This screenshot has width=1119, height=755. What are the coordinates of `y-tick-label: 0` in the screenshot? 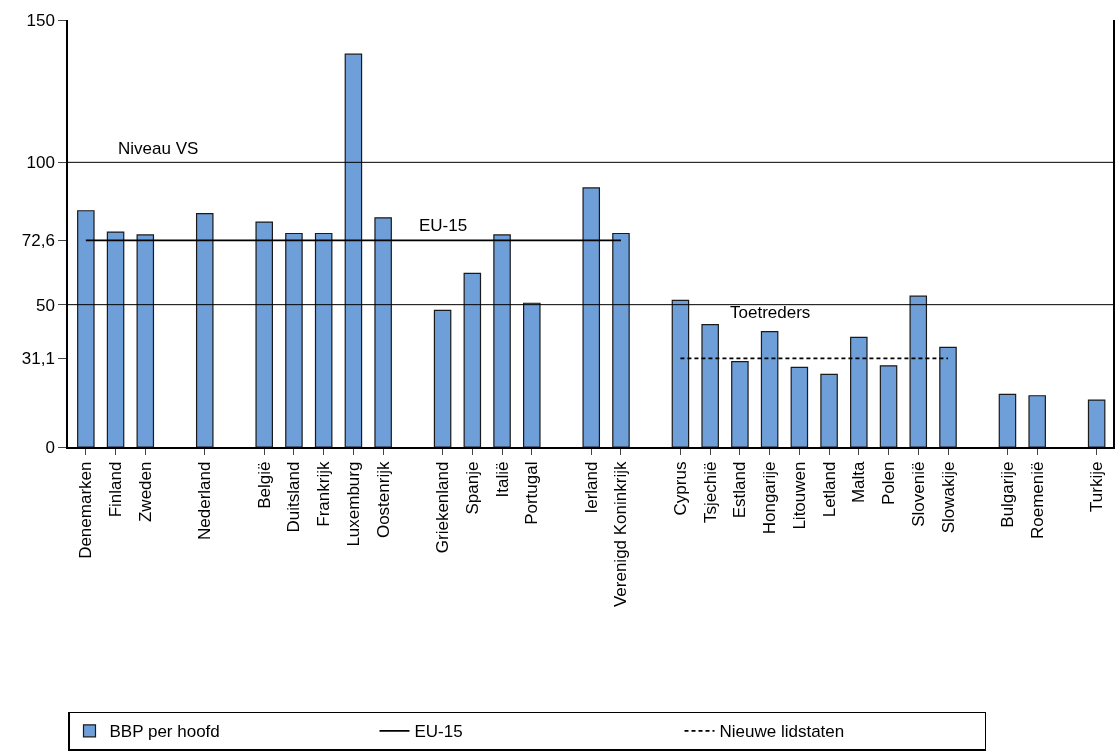 It's located at (50, 447).